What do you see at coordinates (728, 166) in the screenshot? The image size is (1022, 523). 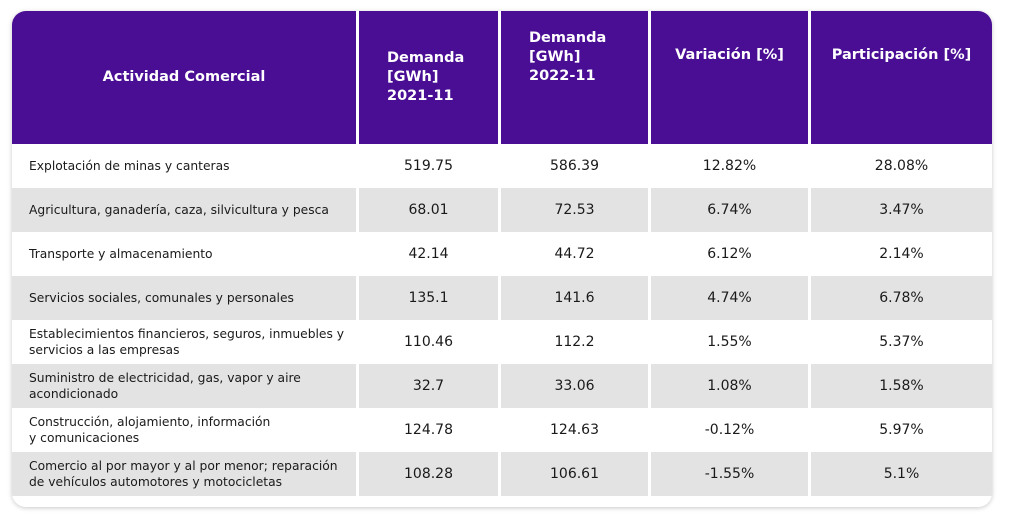 I see `cell-variation: 12.82%` at bounding box center [728, 166].